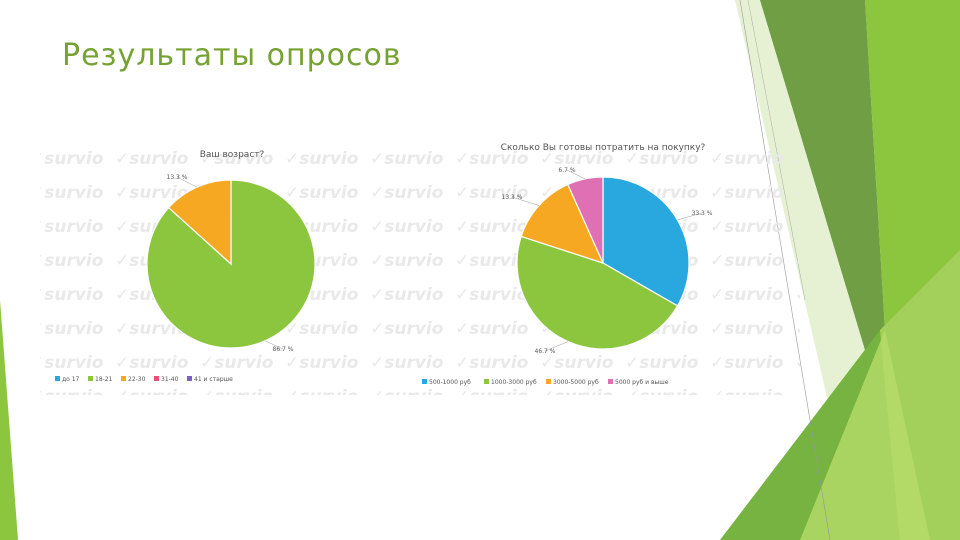 Image resolution: width=960 pixels, height=540 pixels. I want to click on legend-entry: 1000-3000 руб, so click(514, 382).